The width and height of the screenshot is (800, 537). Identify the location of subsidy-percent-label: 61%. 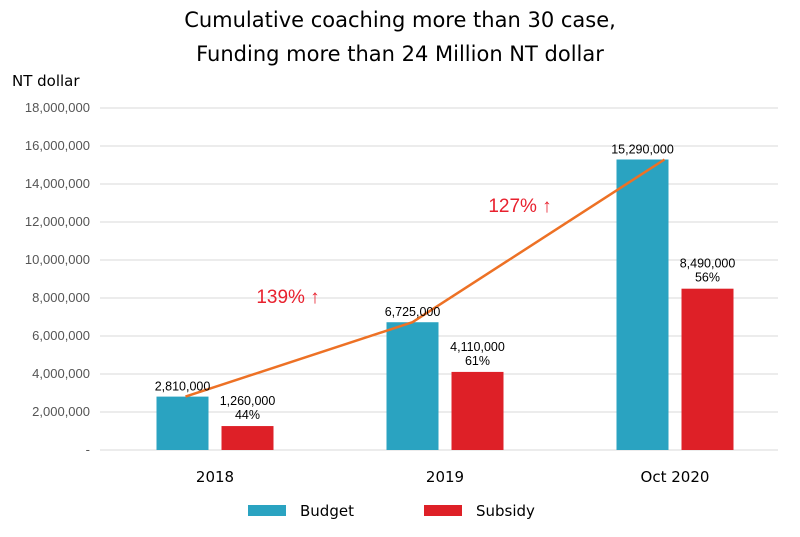
(477, 361).